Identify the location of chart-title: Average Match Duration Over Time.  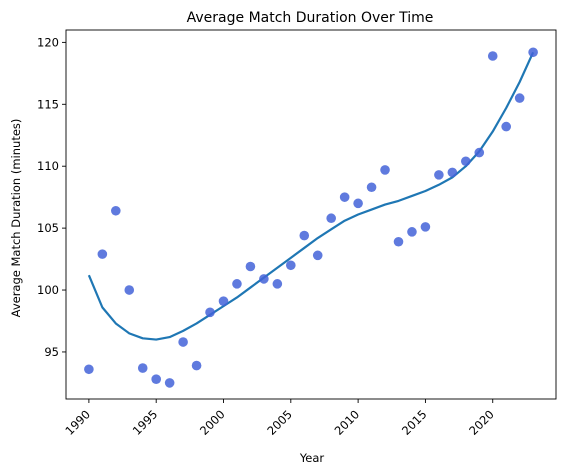
(310, 18).